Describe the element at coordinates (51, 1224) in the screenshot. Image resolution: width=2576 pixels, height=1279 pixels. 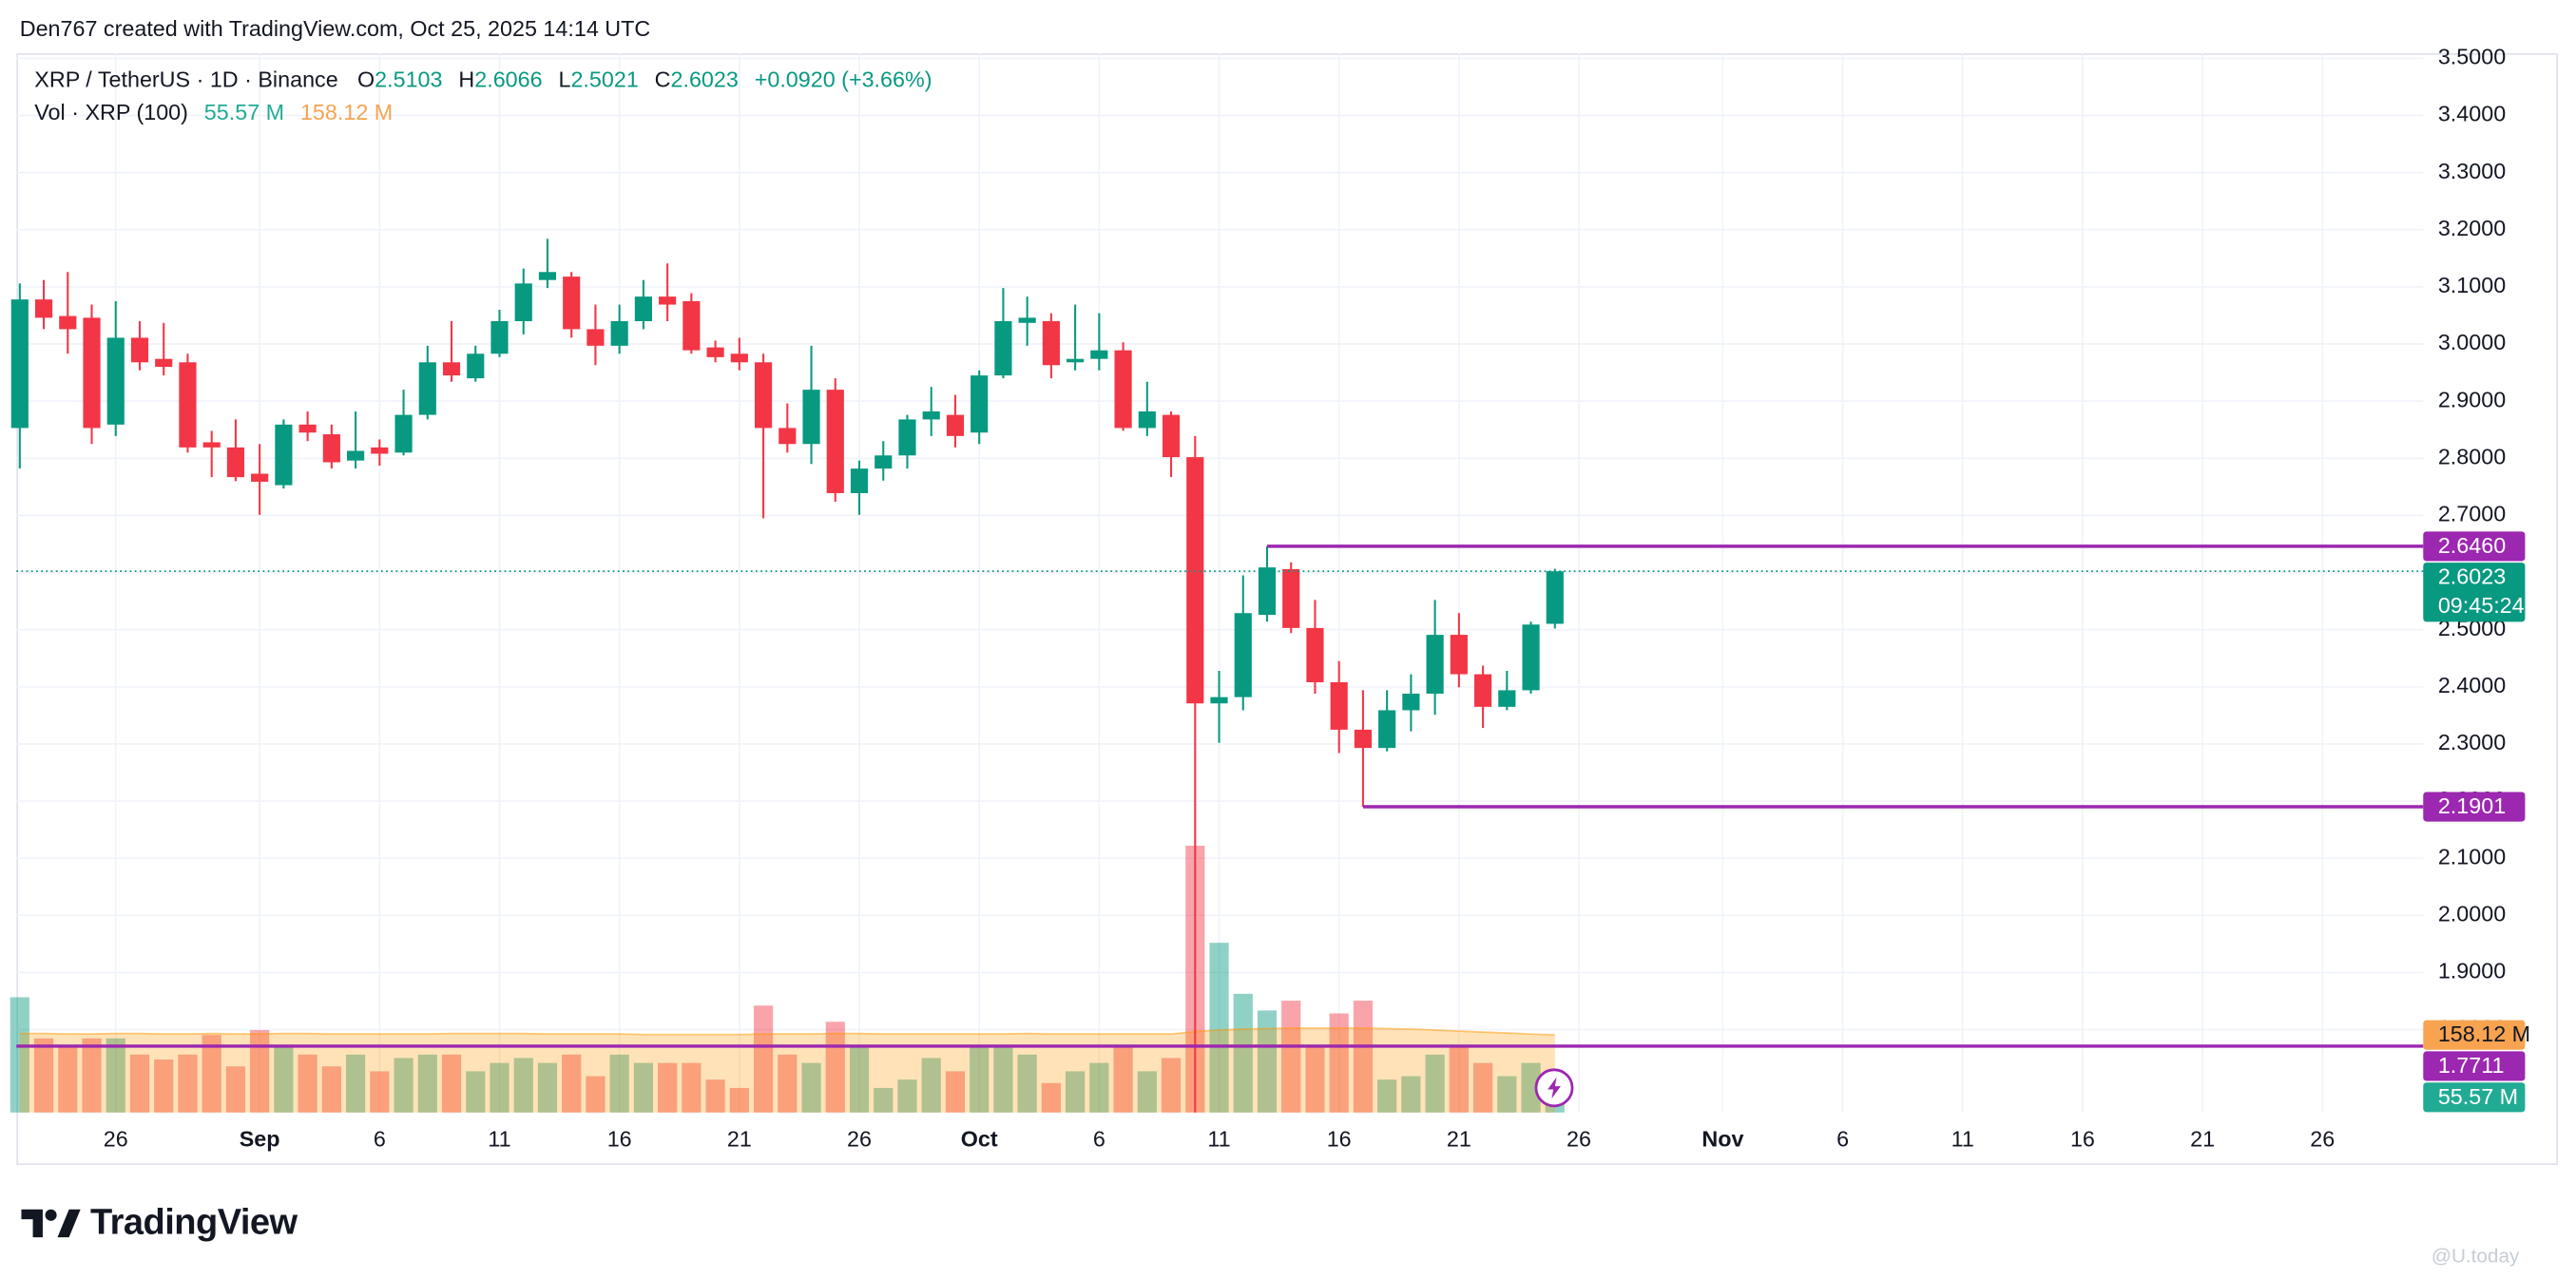
I see `brand-logo` at that location.